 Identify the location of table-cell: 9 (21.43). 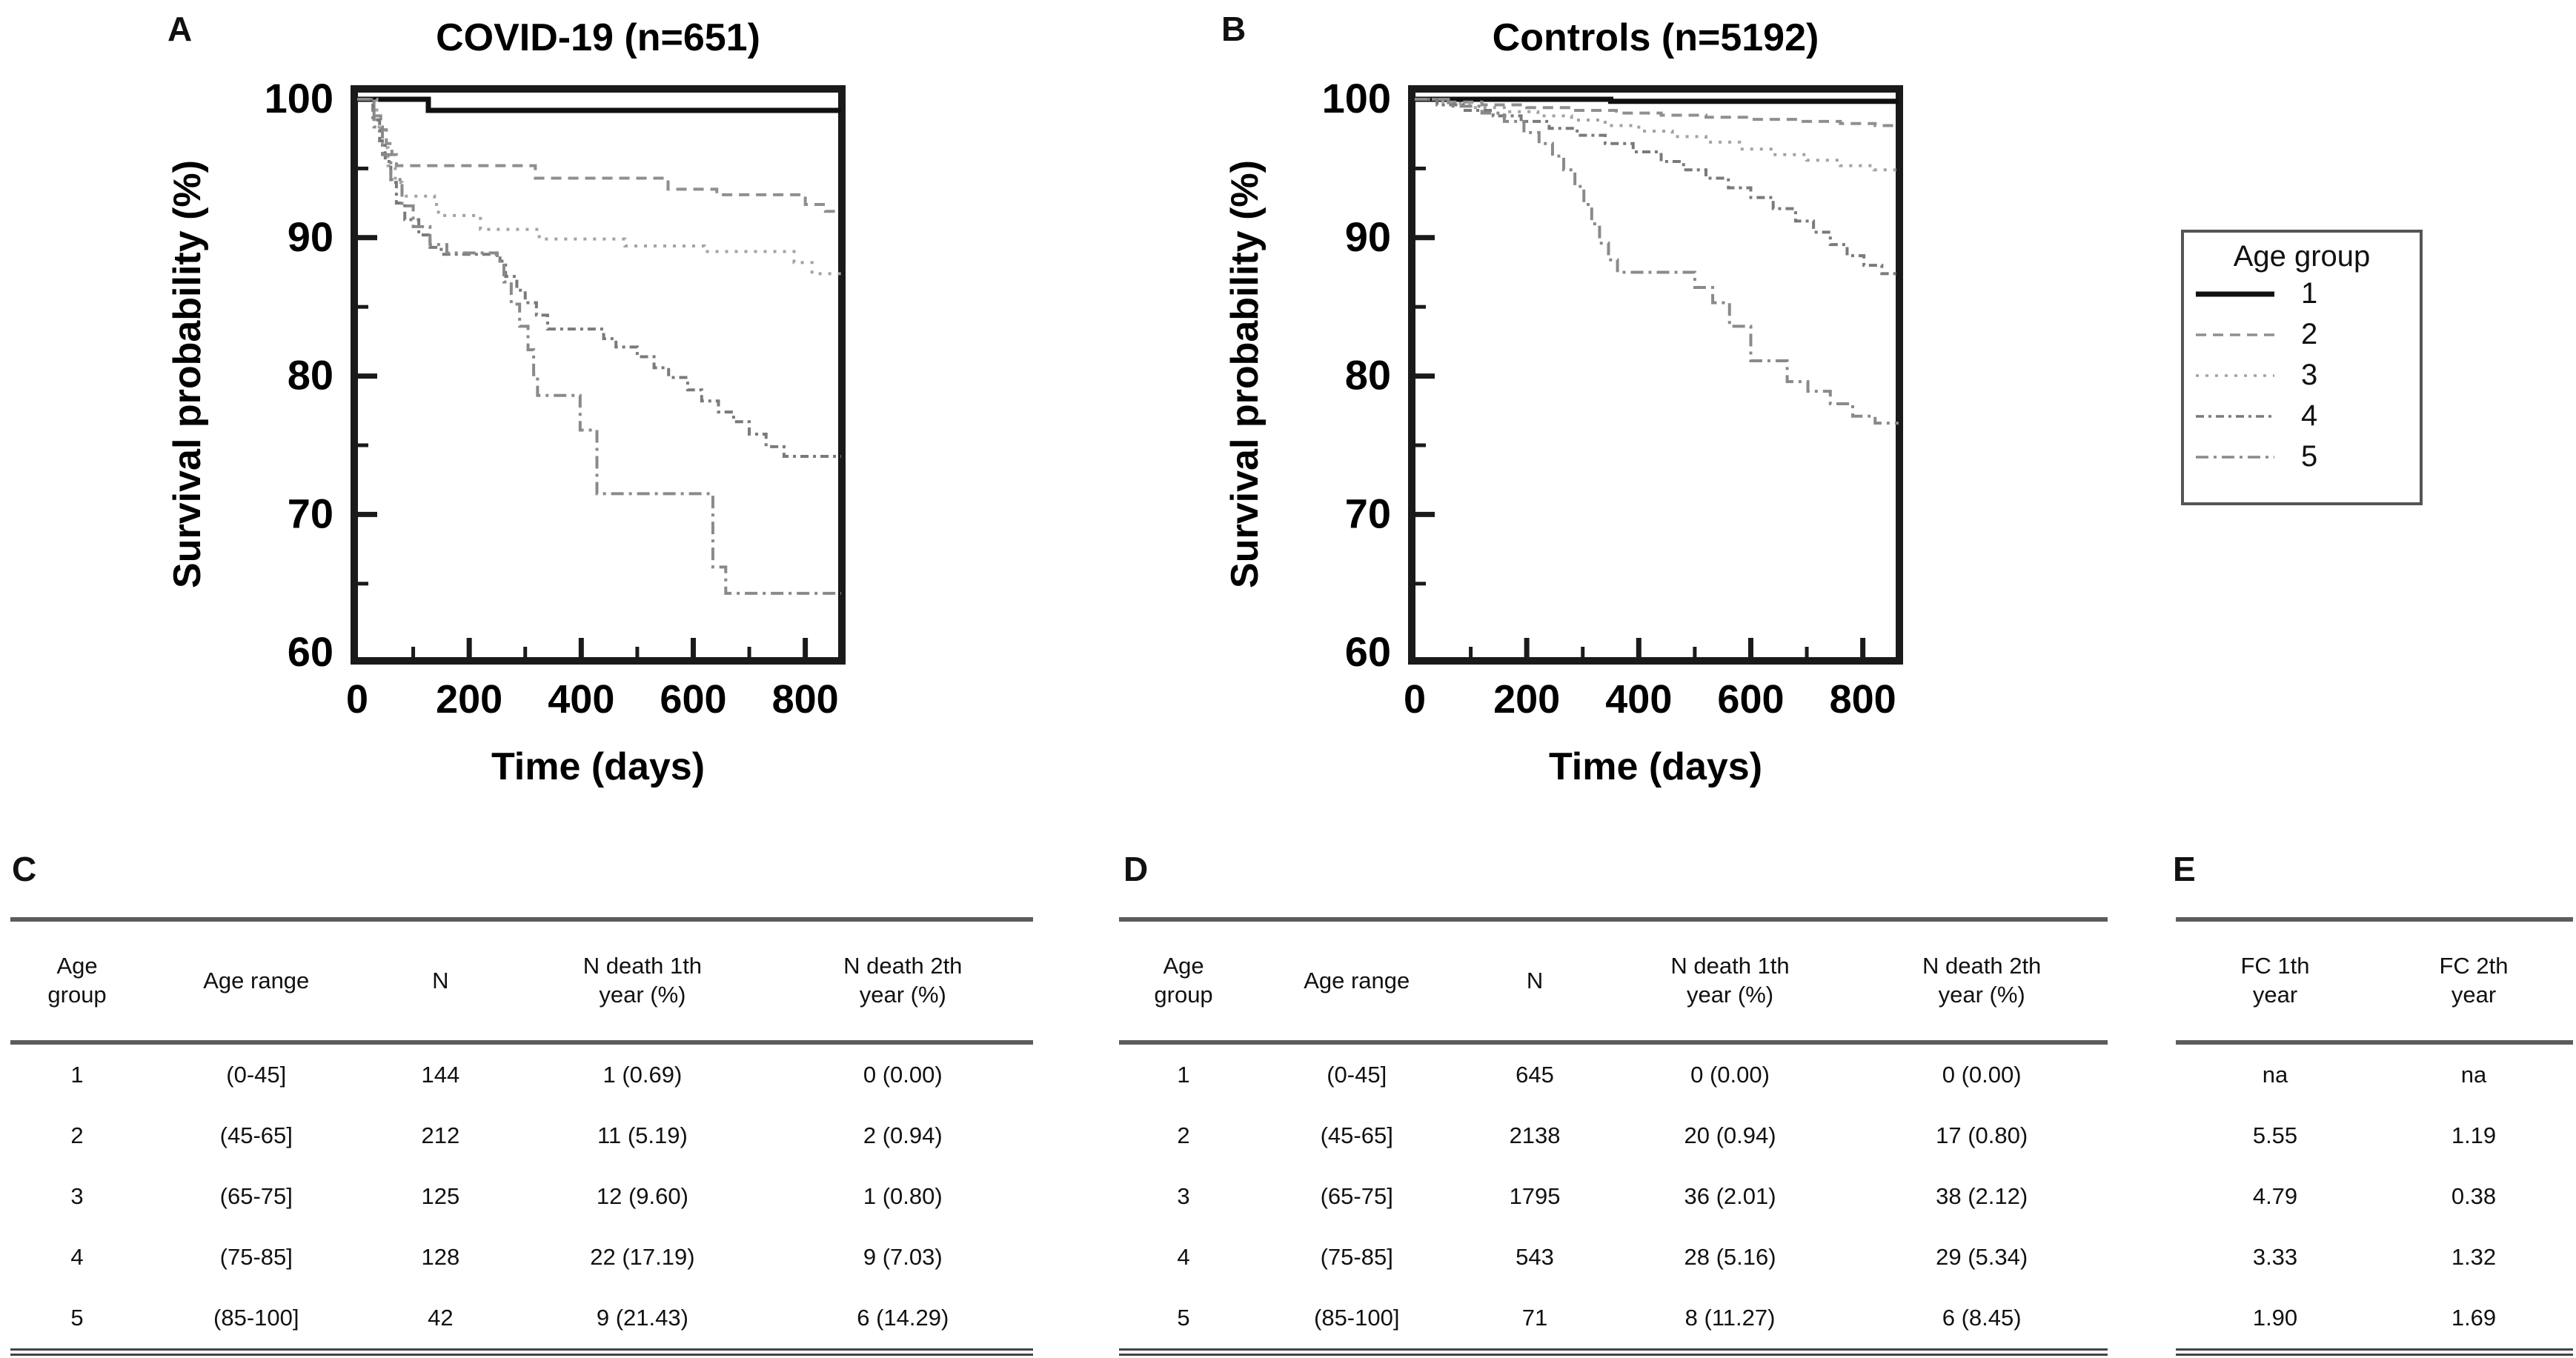
(642, 1322).